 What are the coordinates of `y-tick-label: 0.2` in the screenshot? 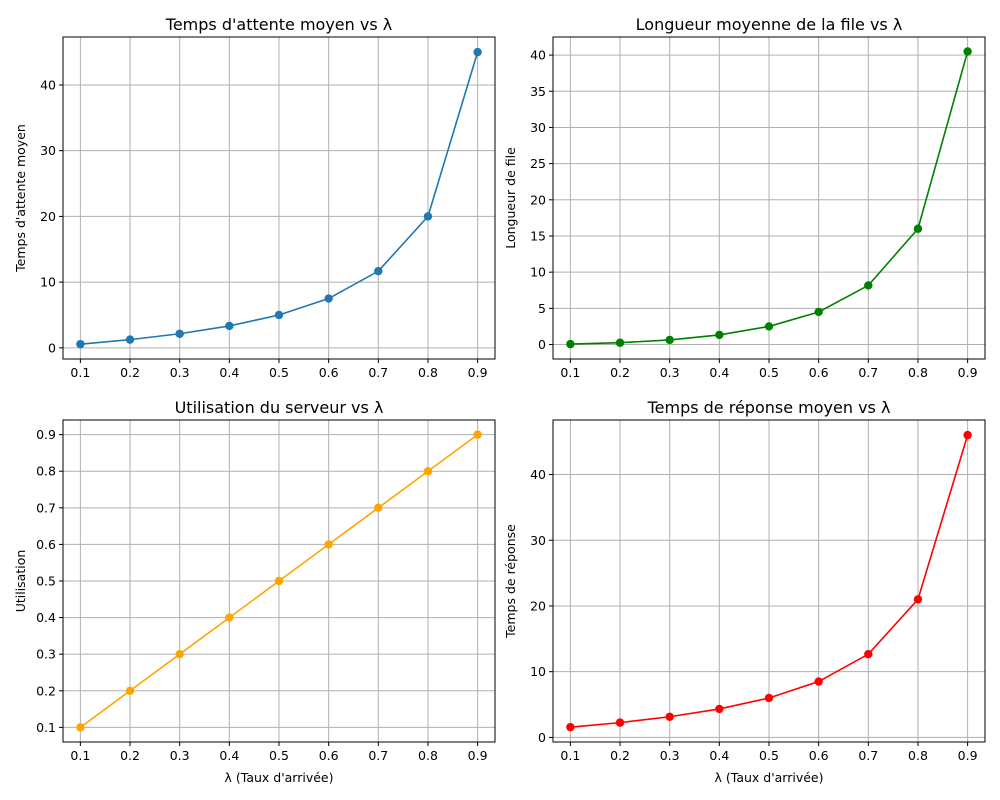 It's located at (46, 690).